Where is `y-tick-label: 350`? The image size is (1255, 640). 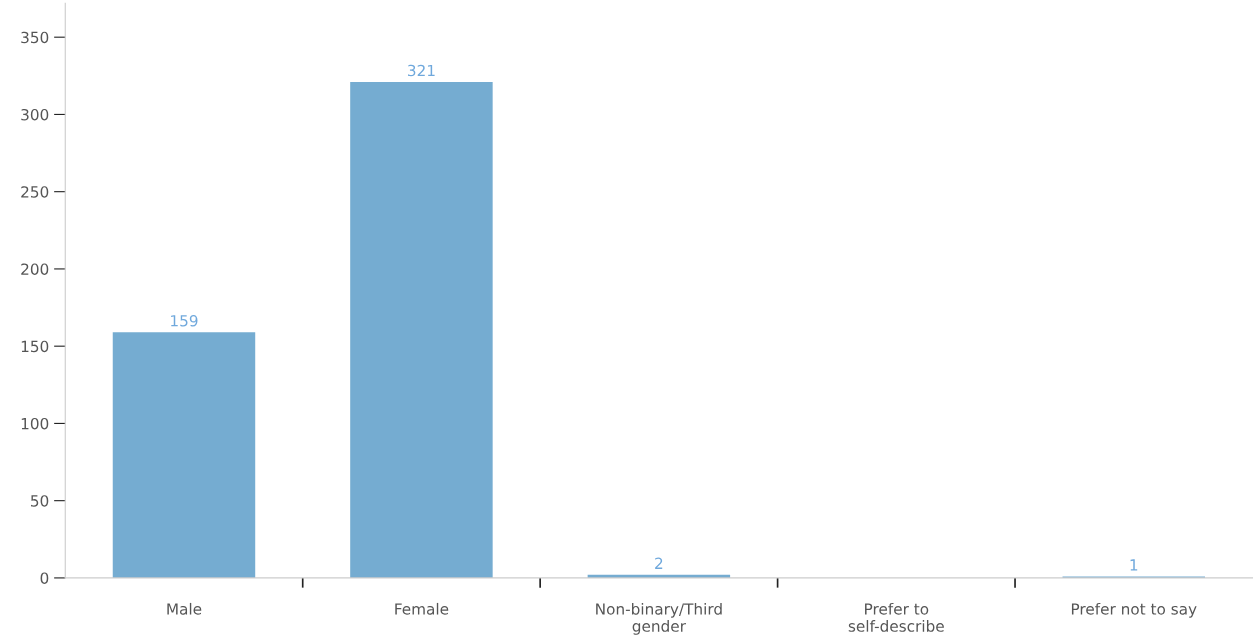 y-tick-label: 350 is located at coordinates (35, 37).